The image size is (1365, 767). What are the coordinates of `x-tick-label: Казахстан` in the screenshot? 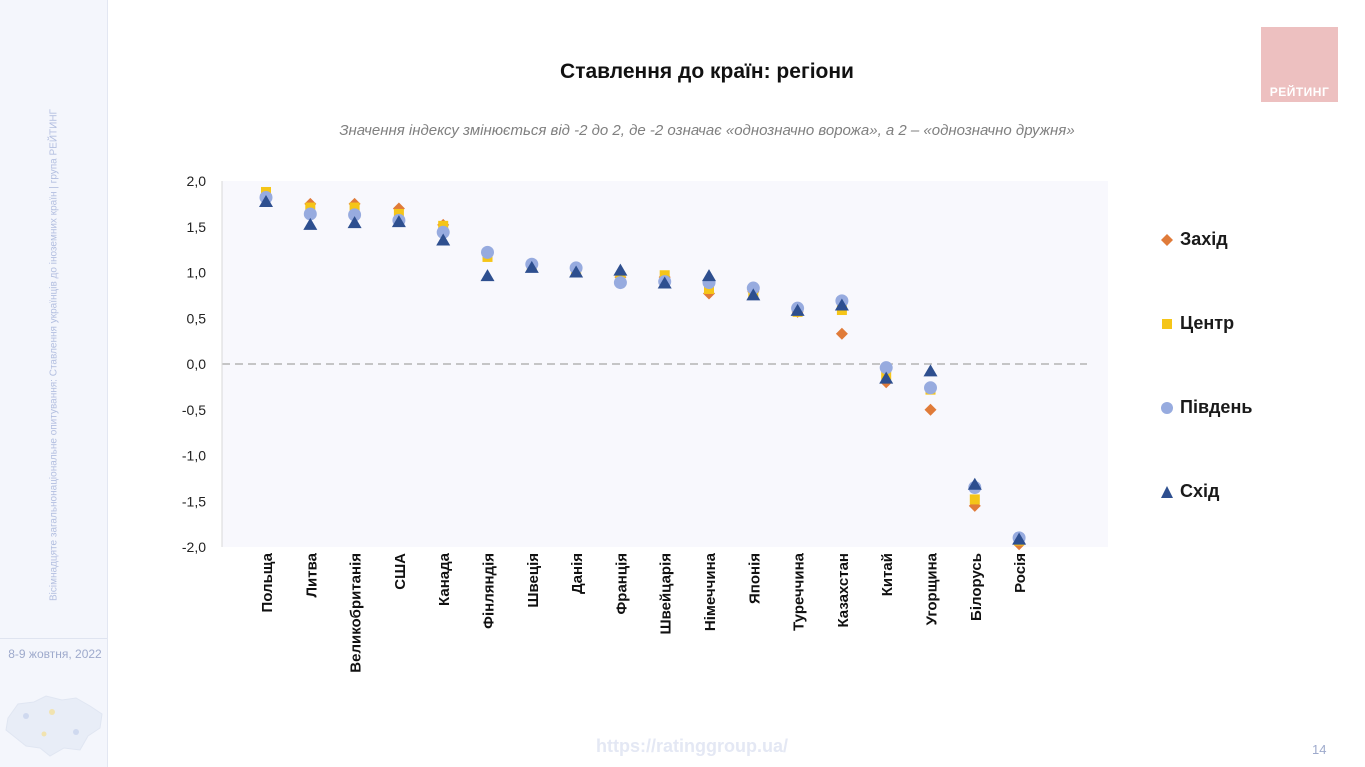 It's located at (843, 590).